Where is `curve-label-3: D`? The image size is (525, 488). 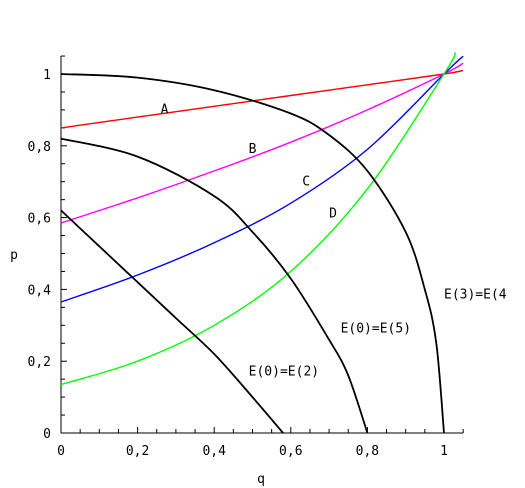
curve-label-3: D is located at coordinates (333, 214).